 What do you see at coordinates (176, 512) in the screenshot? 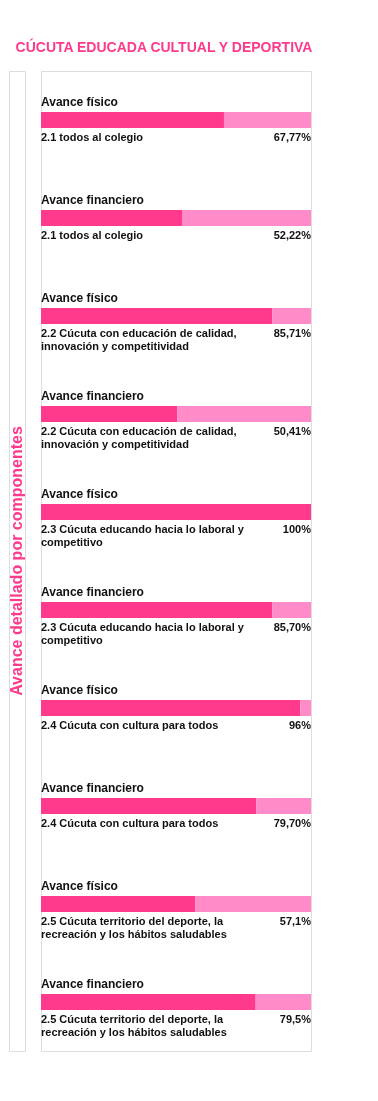
I see `bar` at bounding box center [176, 512].